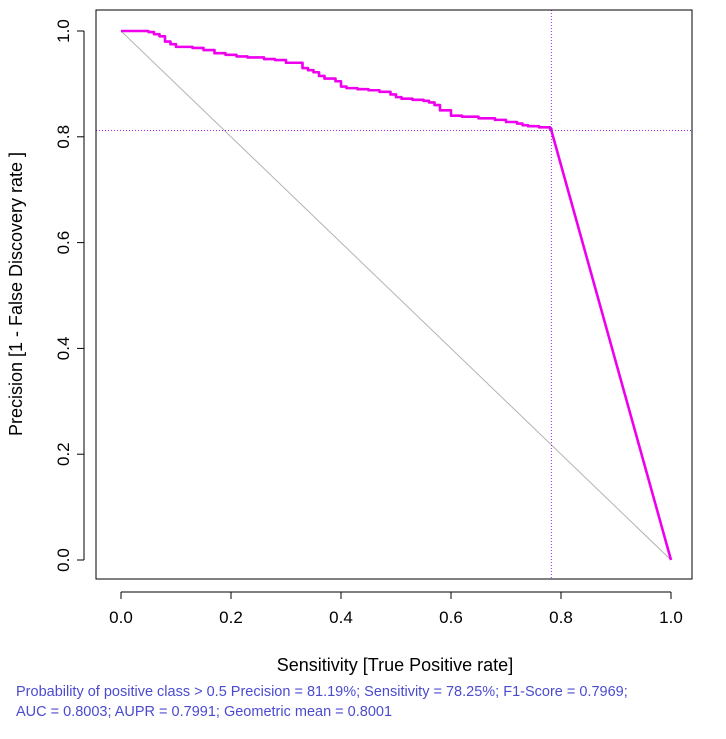  Describe the element at coordinates (451, 617) in the screenshot. I see `x-tick-label: 0.6` at that location.